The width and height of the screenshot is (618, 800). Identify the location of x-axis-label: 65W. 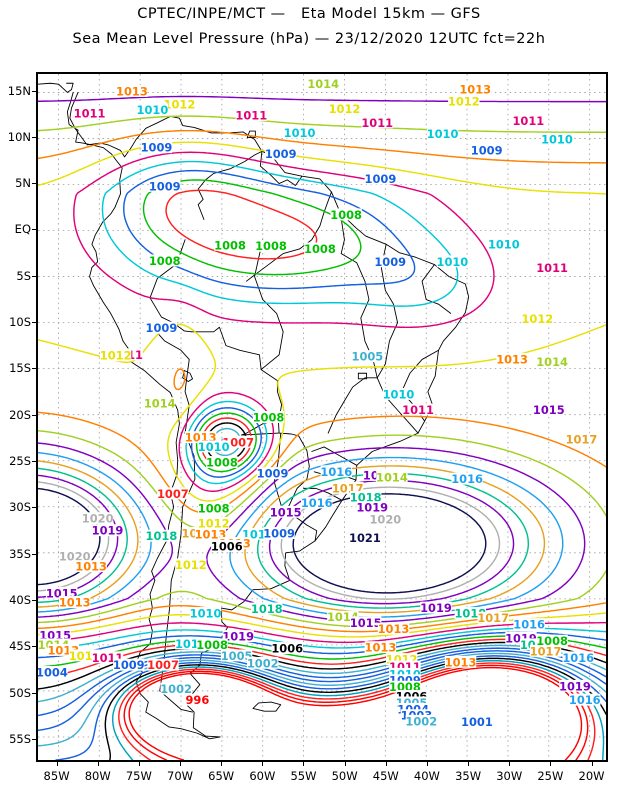
(221, 776).